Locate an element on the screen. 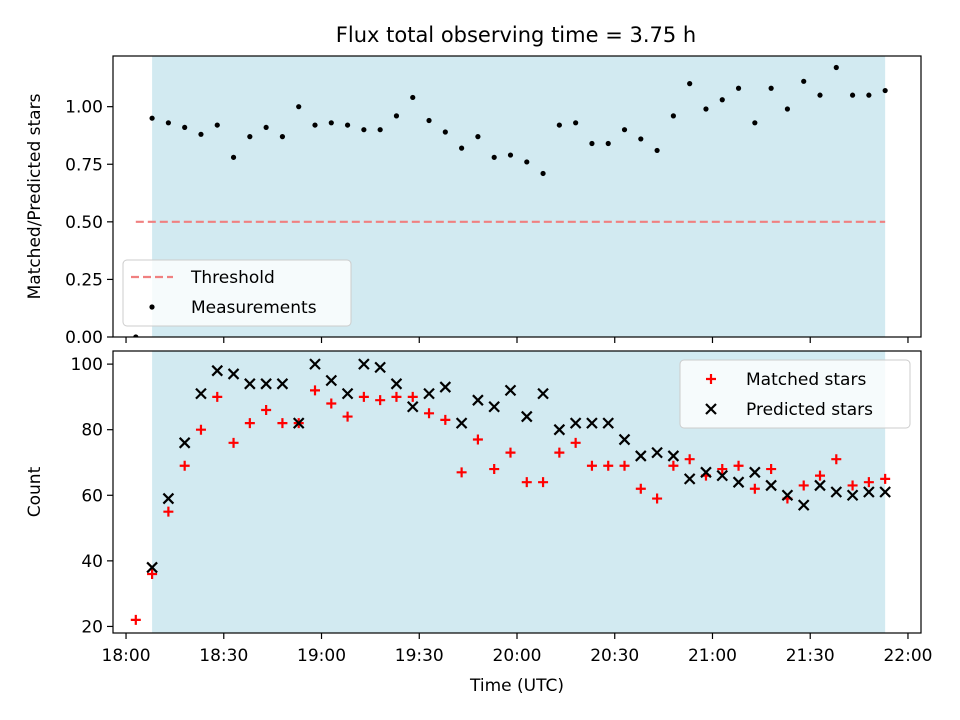 The image size is (960, 720). legend: Threshold Measurements is located at coordinates (237, 293).